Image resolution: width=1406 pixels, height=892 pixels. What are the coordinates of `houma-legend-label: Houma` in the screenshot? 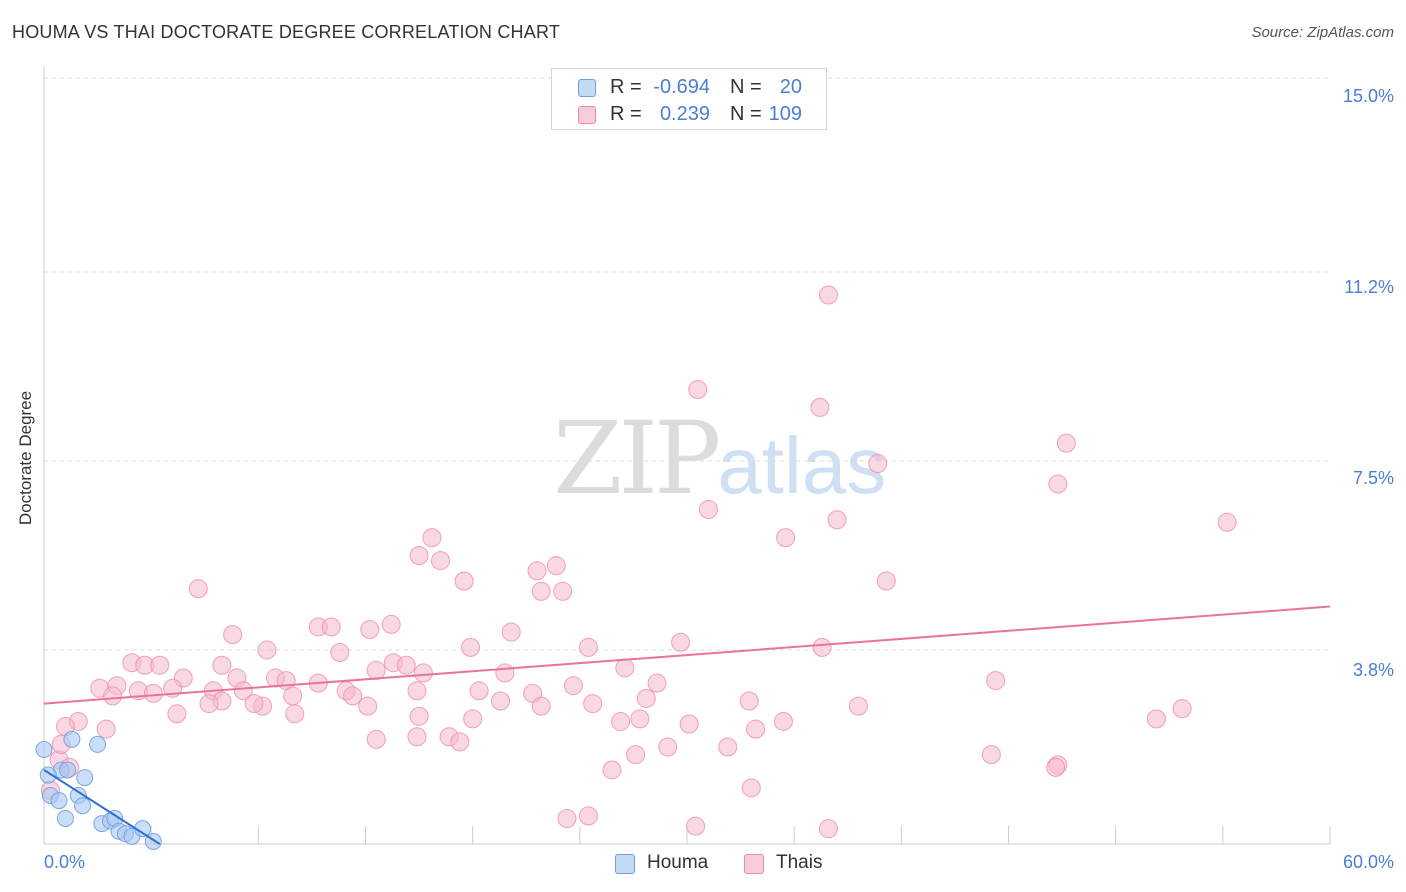 It's located at (678, 862).